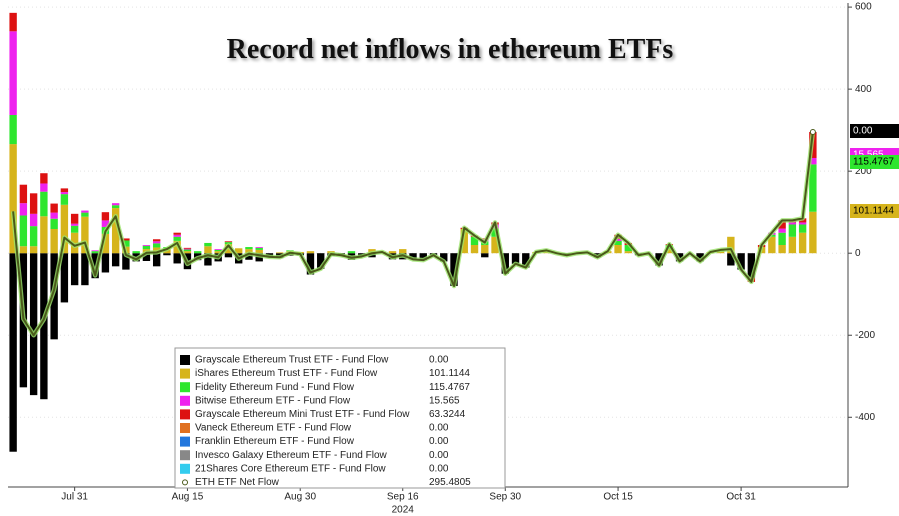 Image resolution: width=899 pixels, height=516 pixels. What do you see at coordinates (863, 89) in the screenshot?
I see `y-tick-label: 400` at bounding box center [863, 89].